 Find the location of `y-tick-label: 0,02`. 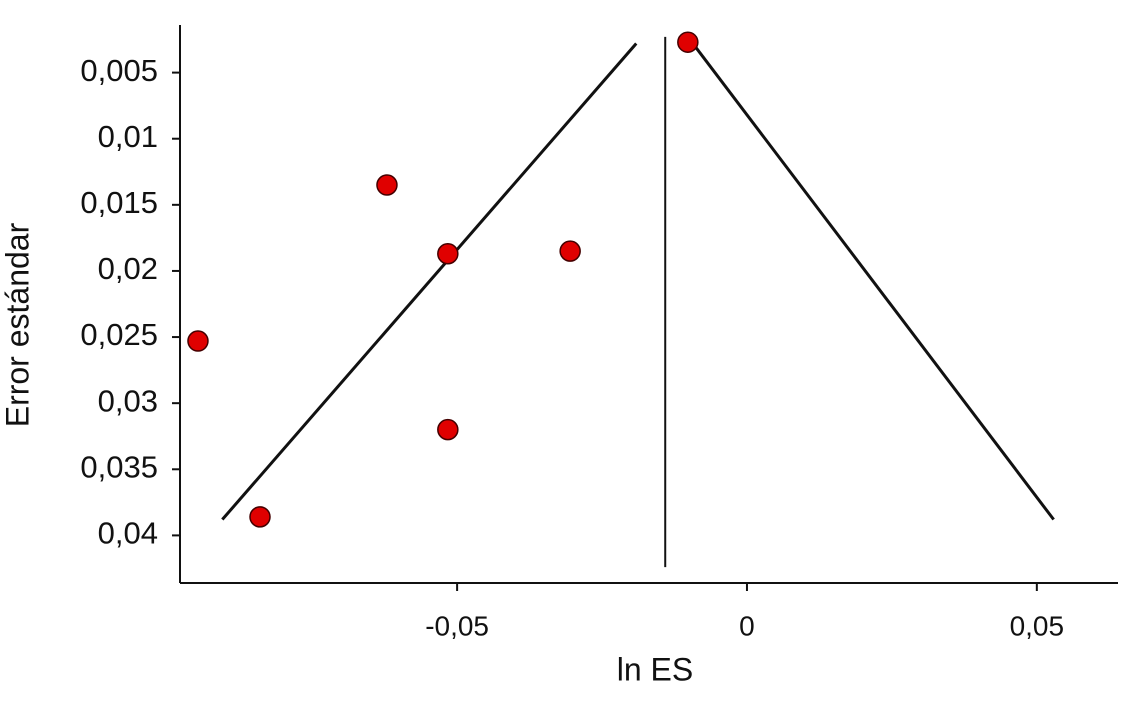

y-tick-label: 0,02 is located at coordinates (128, 268).